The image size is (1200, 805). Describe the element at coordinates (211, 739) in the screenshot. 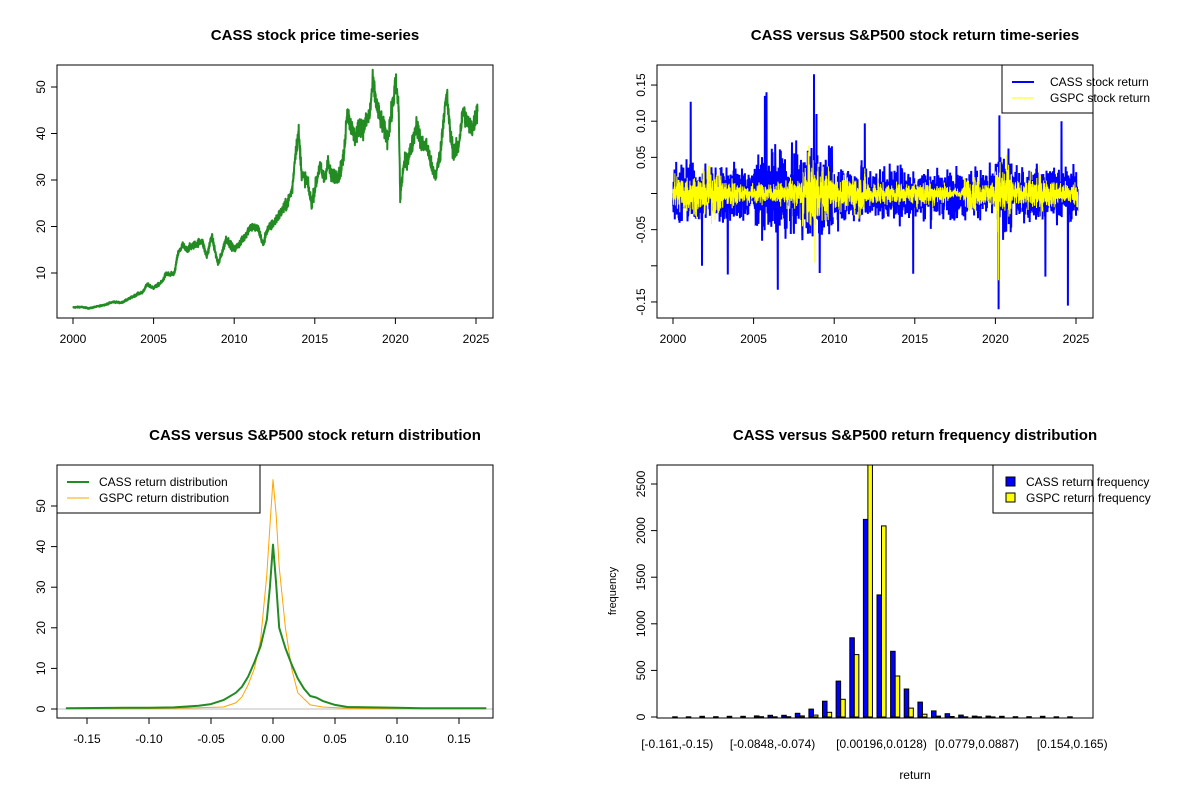

I see `density-x-label: -0.05` at that location.